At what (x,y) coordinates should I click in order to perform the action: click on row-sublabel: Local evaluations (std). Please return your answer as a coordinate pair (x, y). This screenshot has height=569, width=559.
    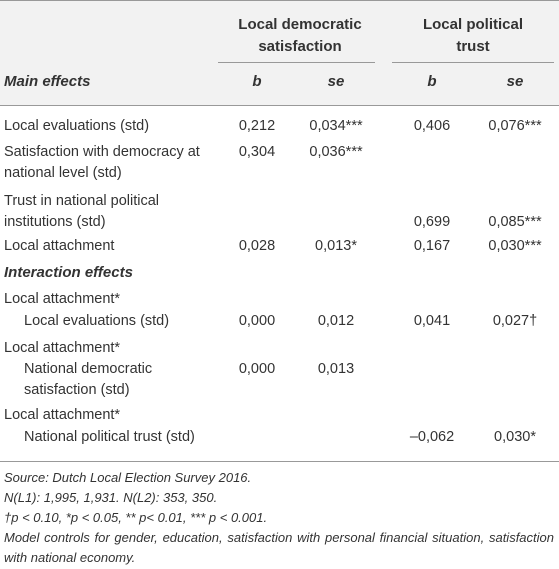
    Looking at the image, I should click on (97, 321).